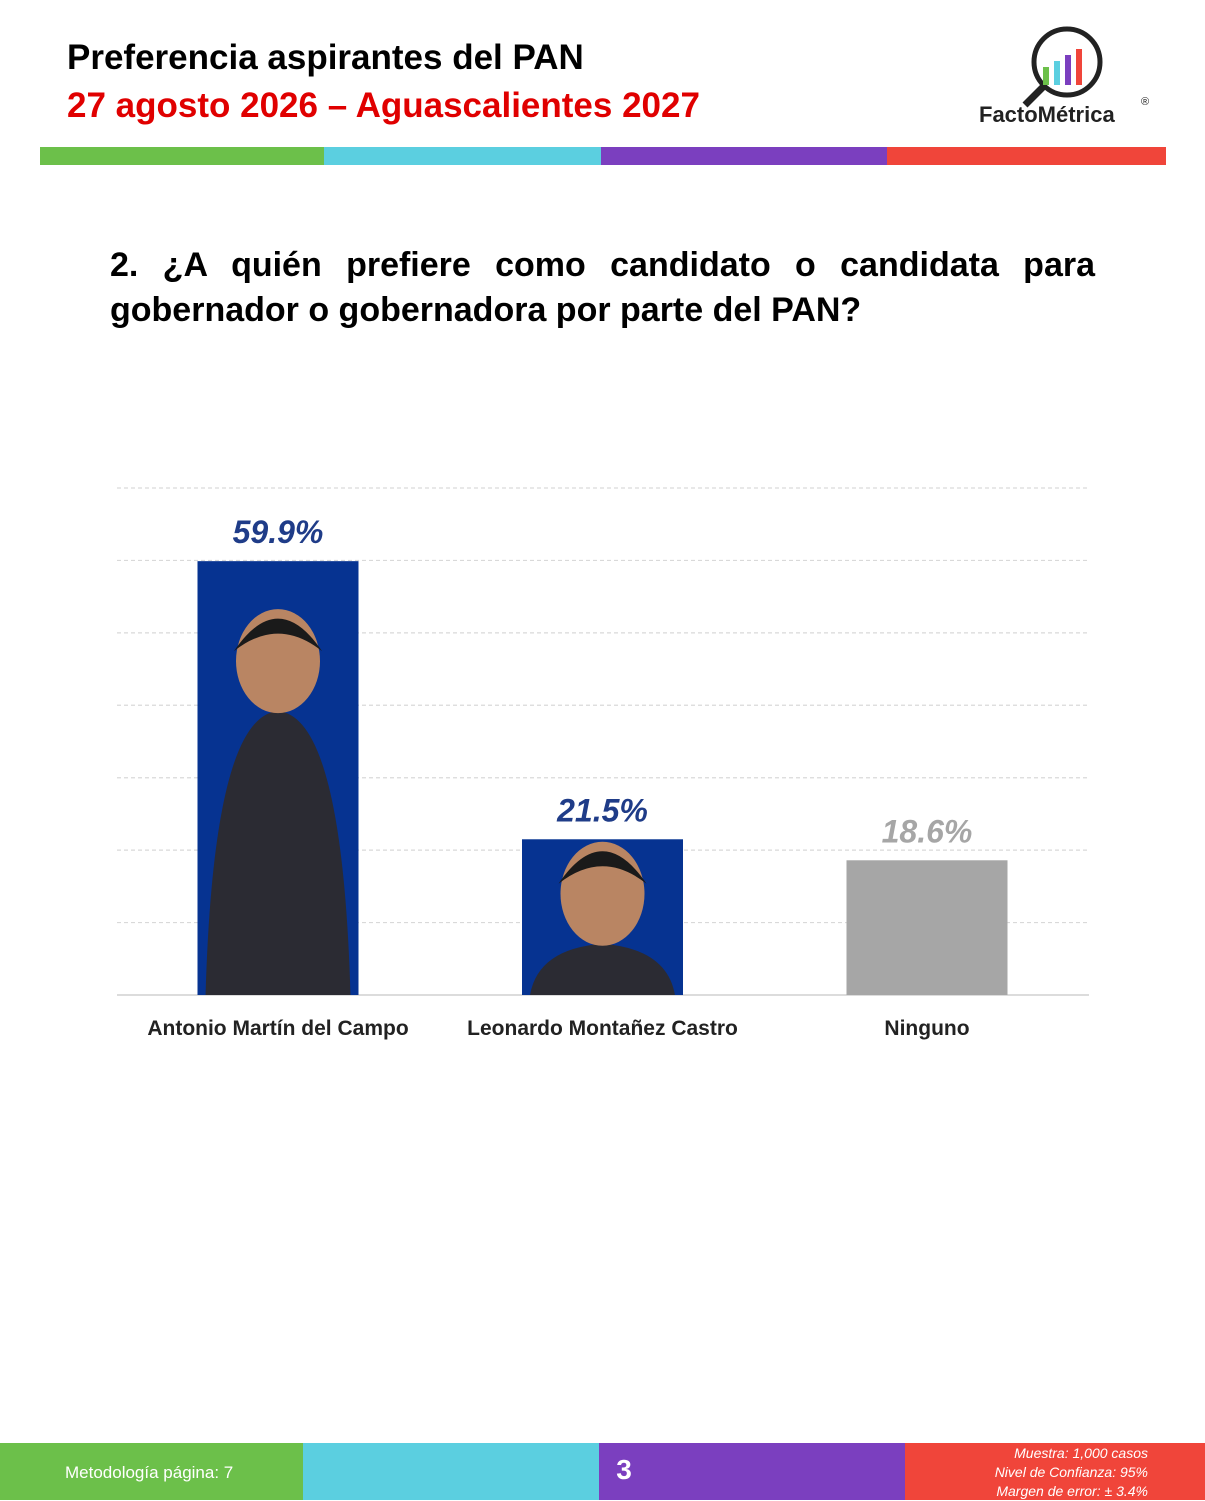 The image size is (1205, 1501). I want to click on logo-lens, so click(1067, 62).